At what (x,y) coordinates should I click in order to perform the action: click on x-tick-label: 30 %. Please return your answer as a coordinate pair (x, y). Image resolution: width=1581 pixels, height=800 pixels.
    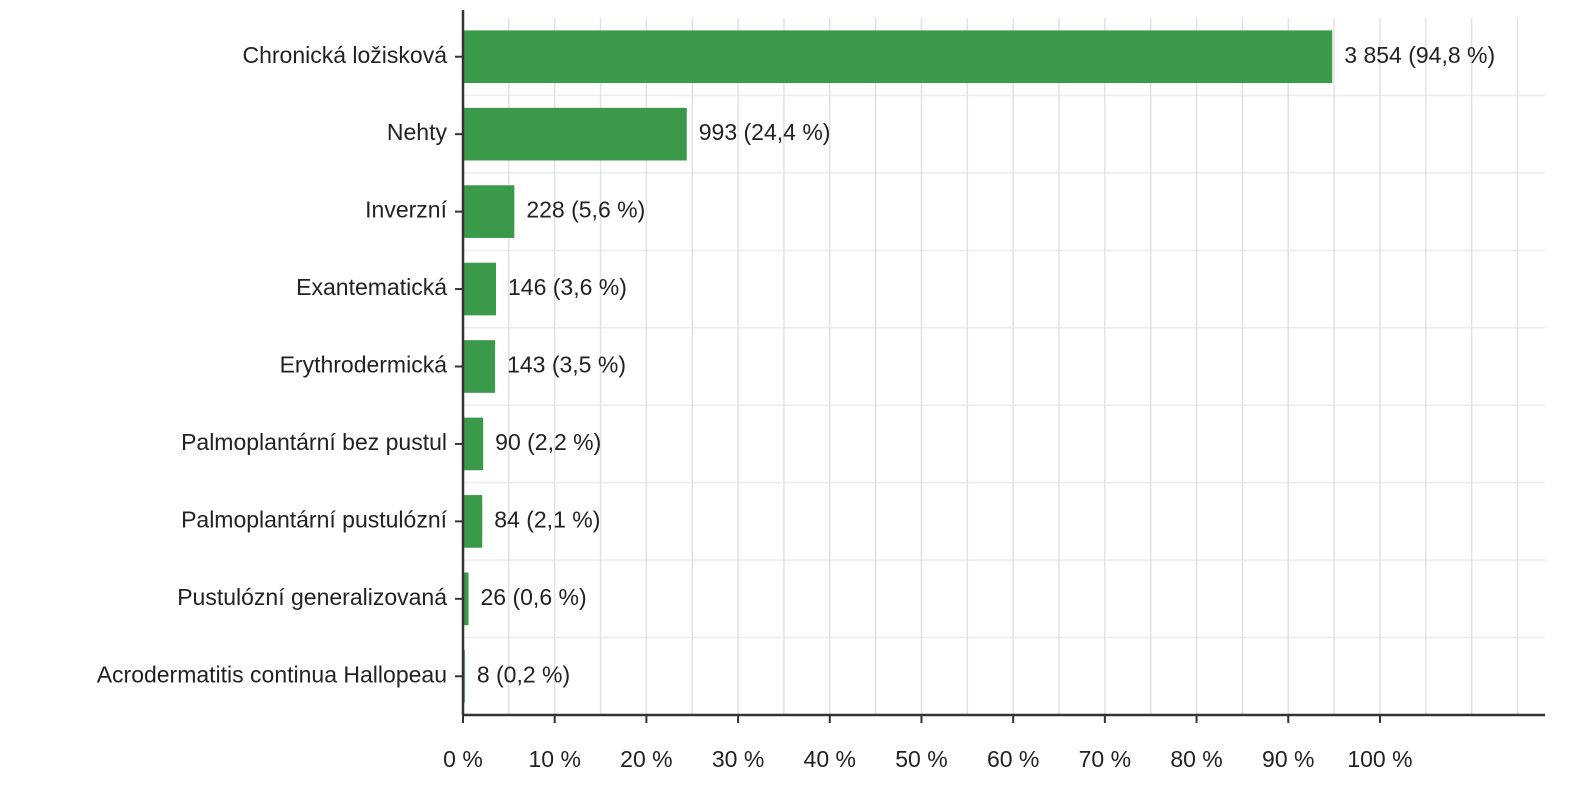
    Looking at the image, I should click on (738, 759).